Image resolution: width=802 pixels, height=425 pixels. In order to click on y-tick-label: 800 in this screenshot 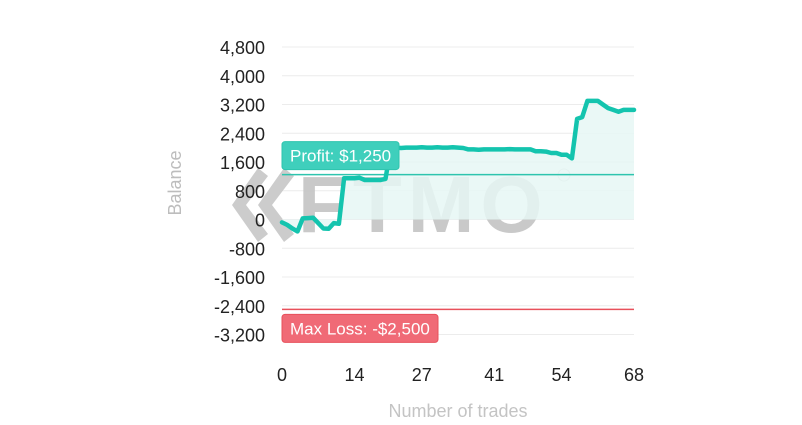, I will do `click(250, 192)`.